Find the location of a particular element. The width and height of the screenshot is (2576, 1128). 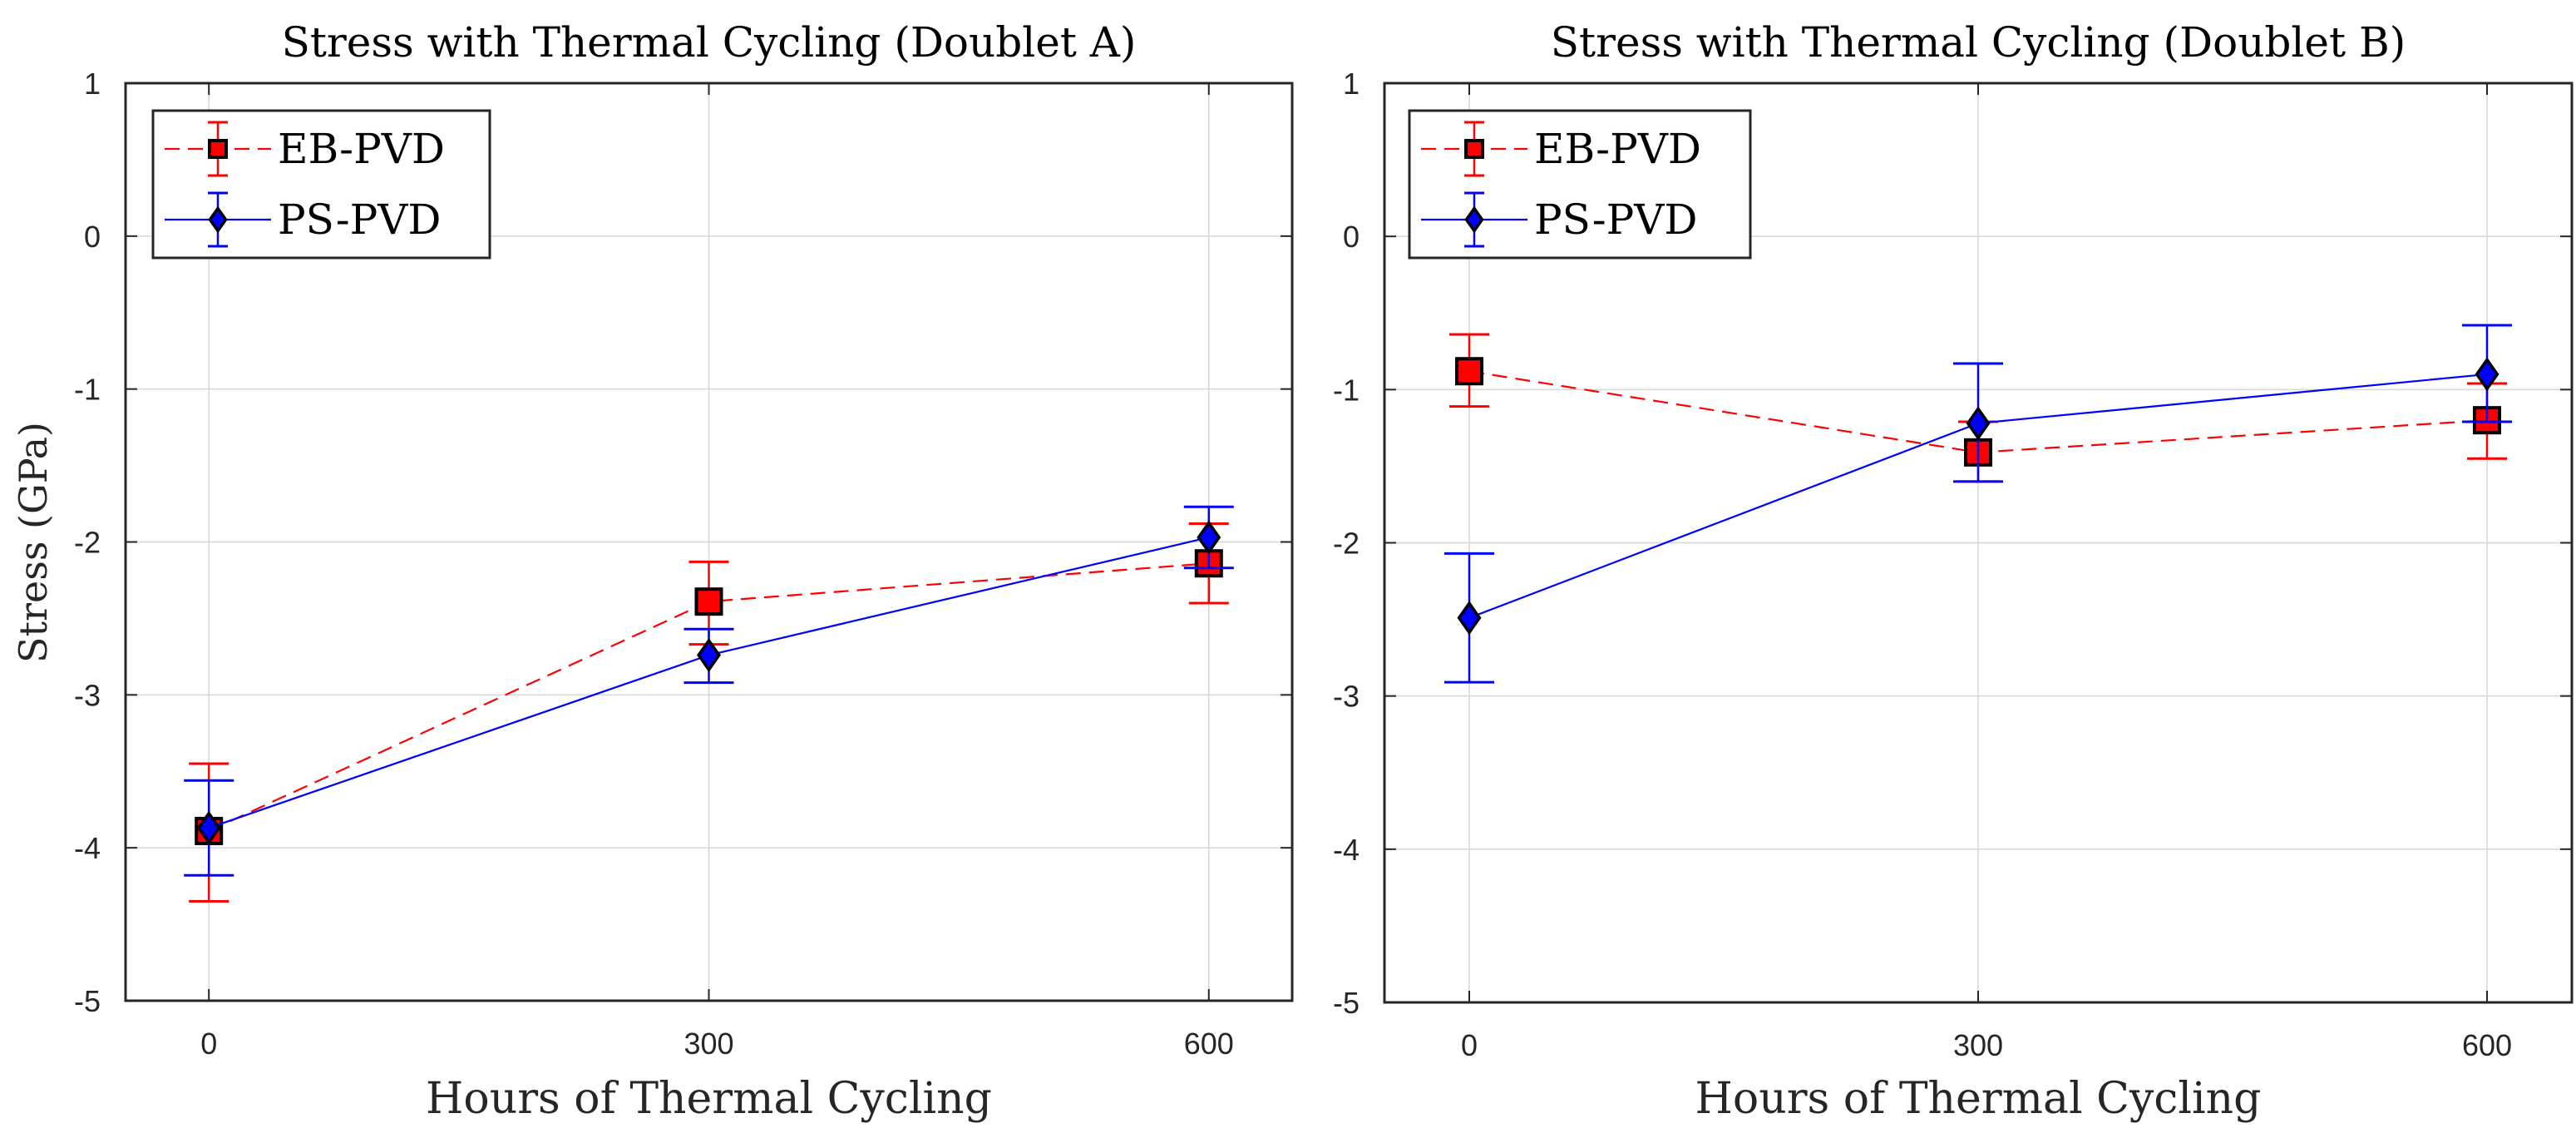

chart-title: Stress with Thermal Cycling (Doublet A) is located at coordinates (709, 42).